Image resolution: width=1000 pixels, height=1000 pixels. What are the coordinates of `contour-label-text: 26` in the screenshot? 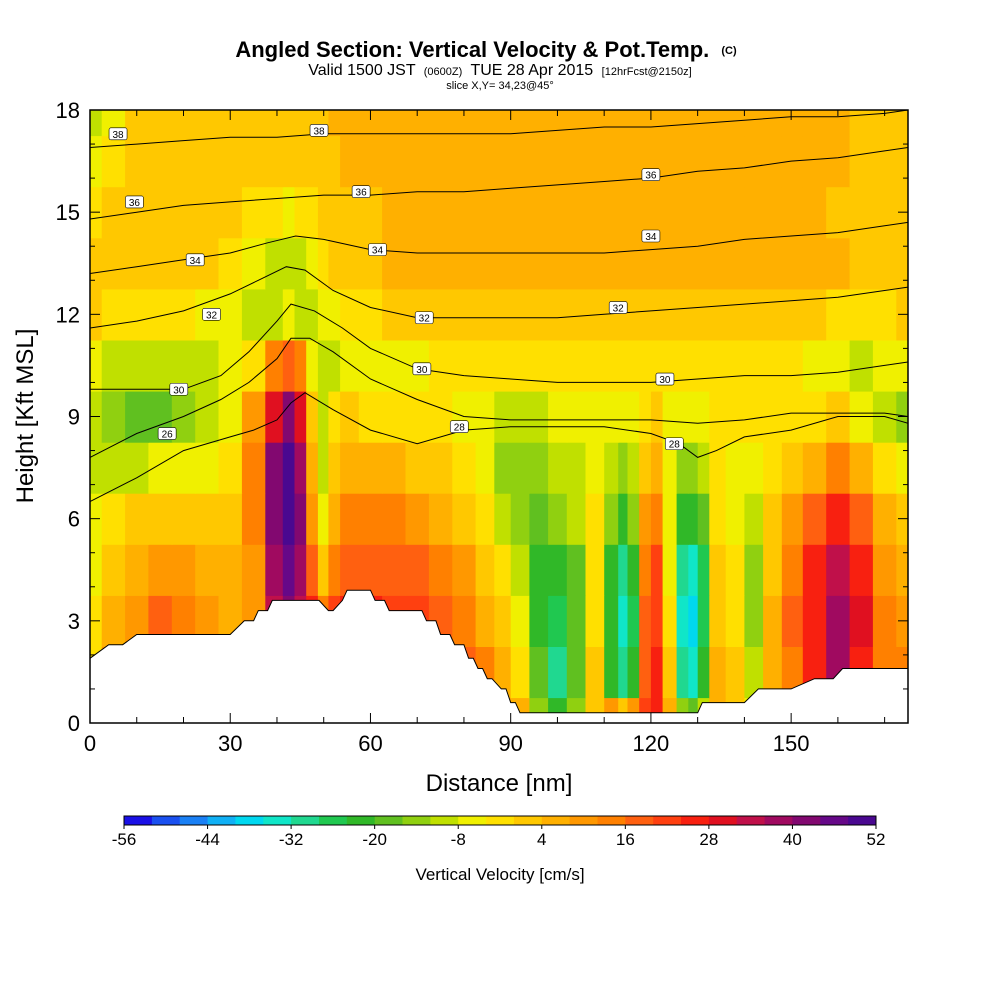 It's located at (168, 435).